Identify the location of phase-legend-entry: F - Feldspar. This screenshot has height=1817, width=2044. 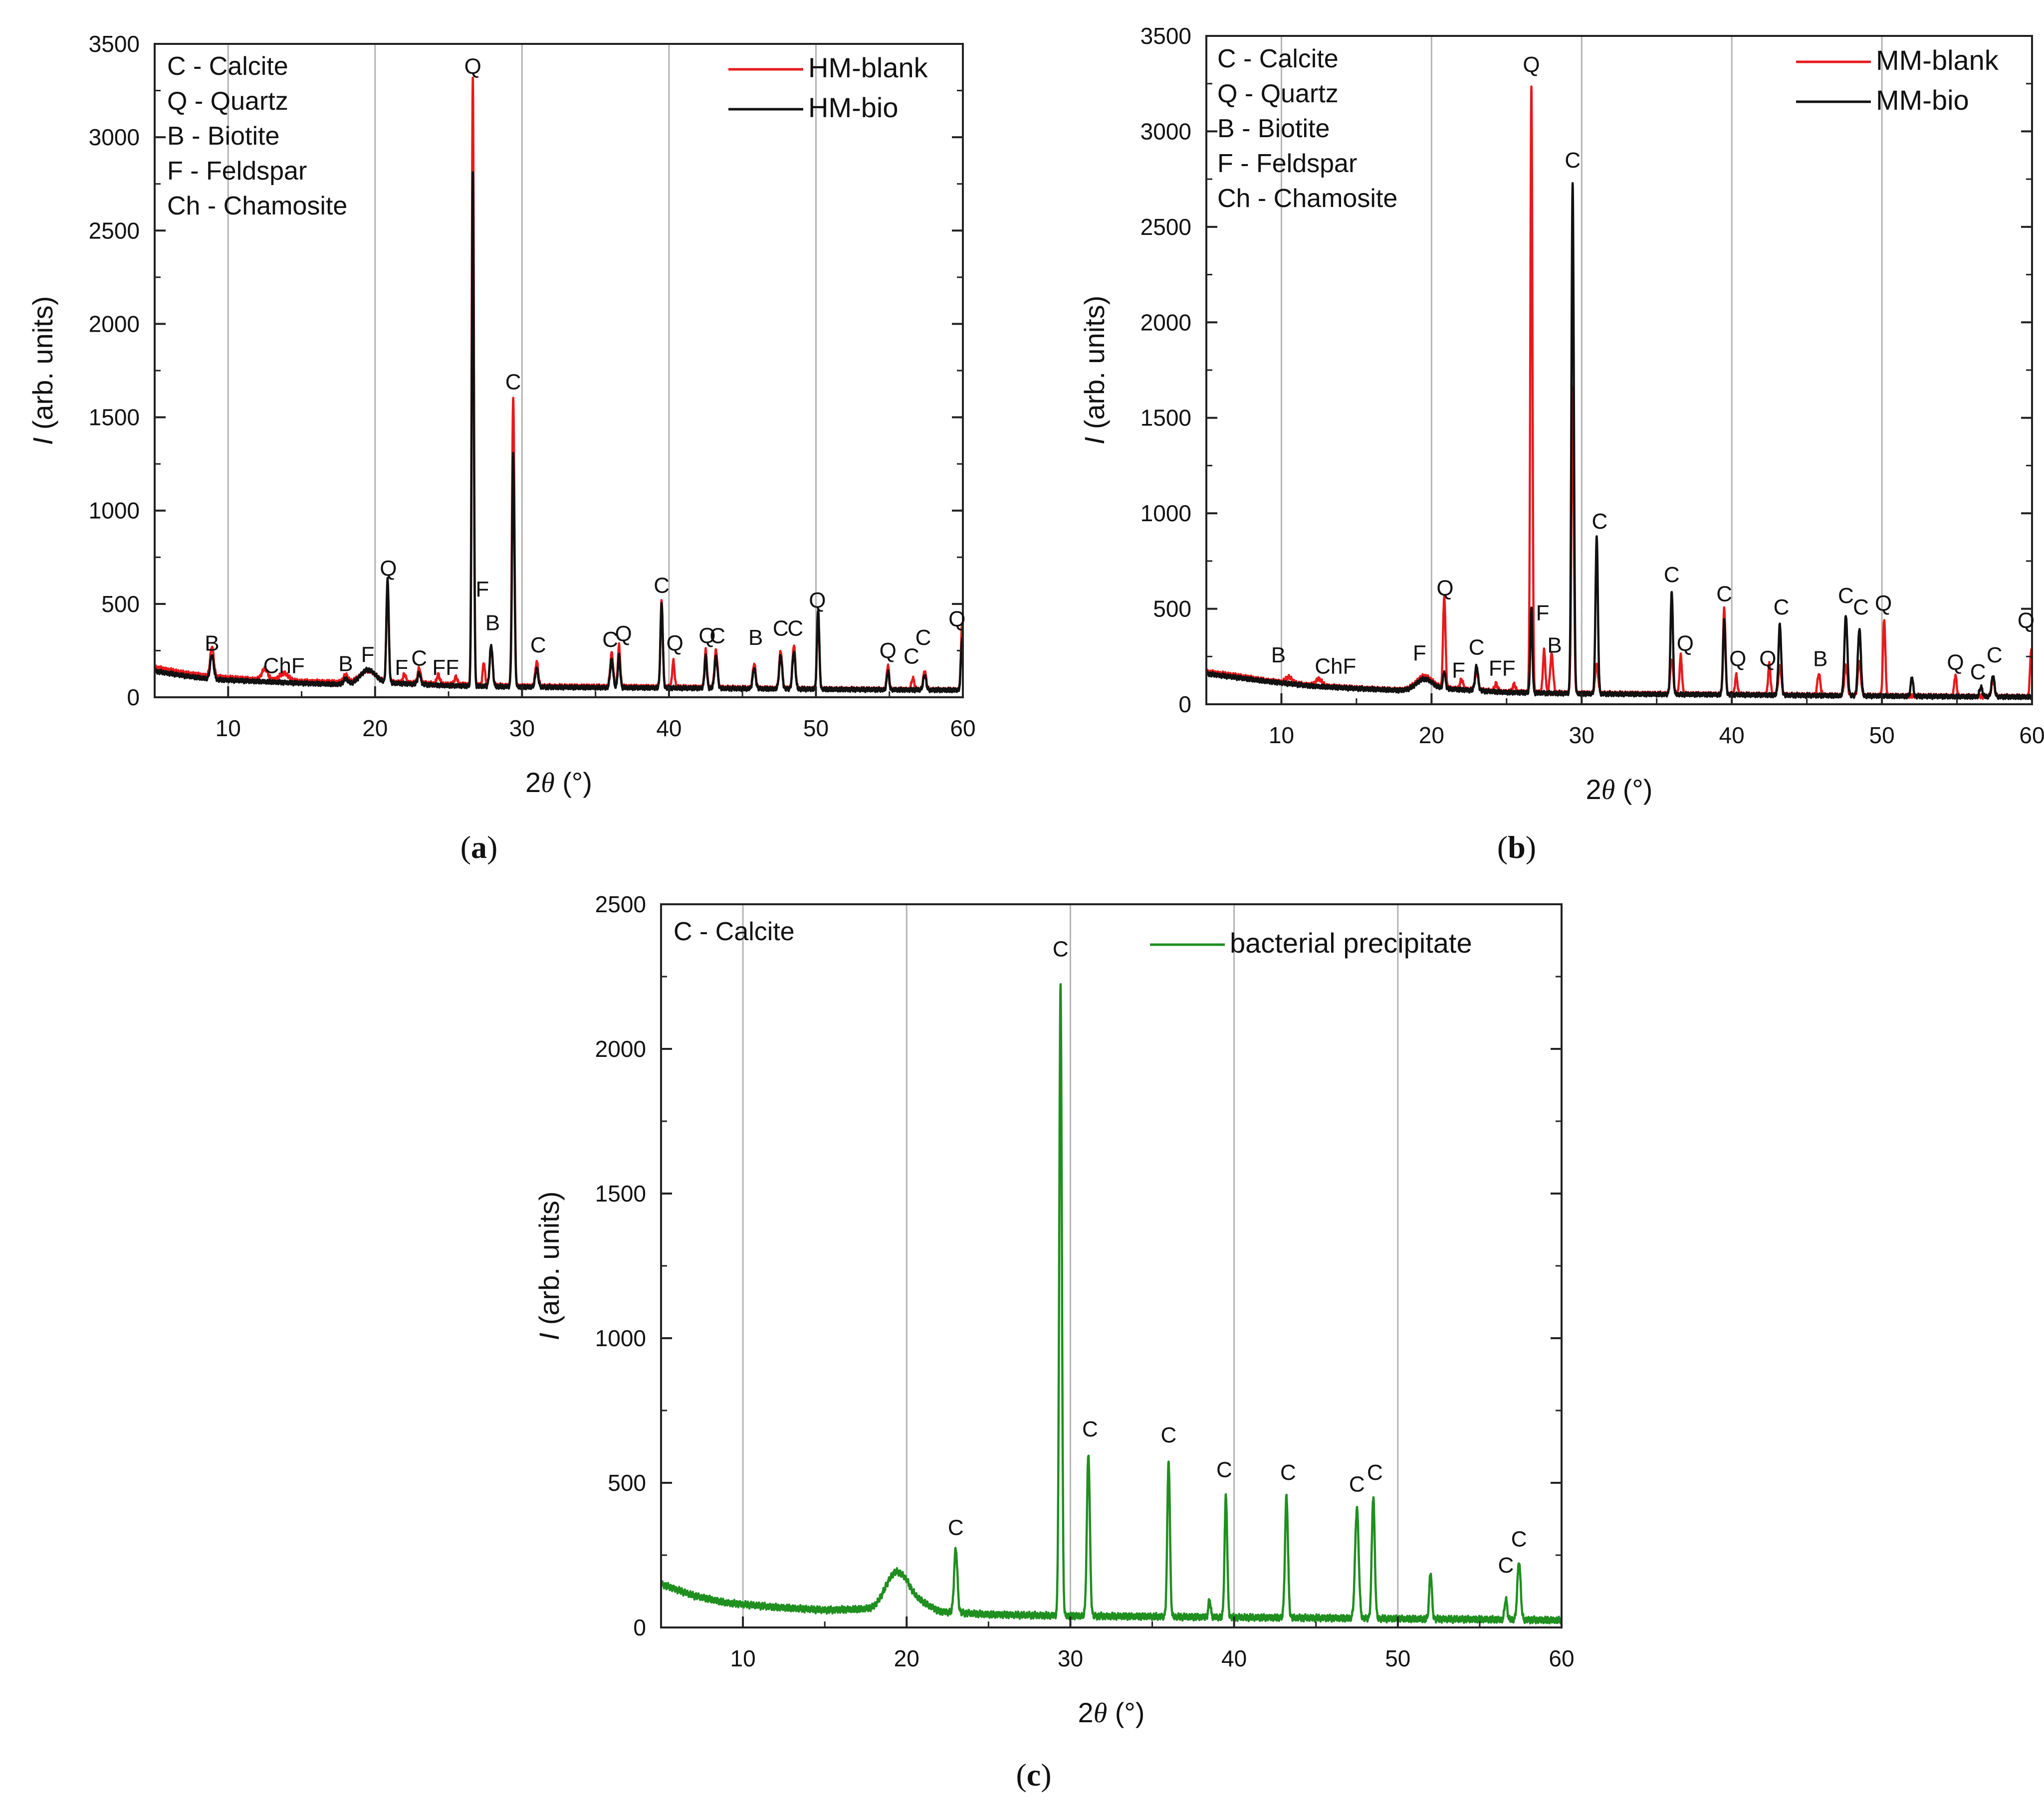
(1287, 163).